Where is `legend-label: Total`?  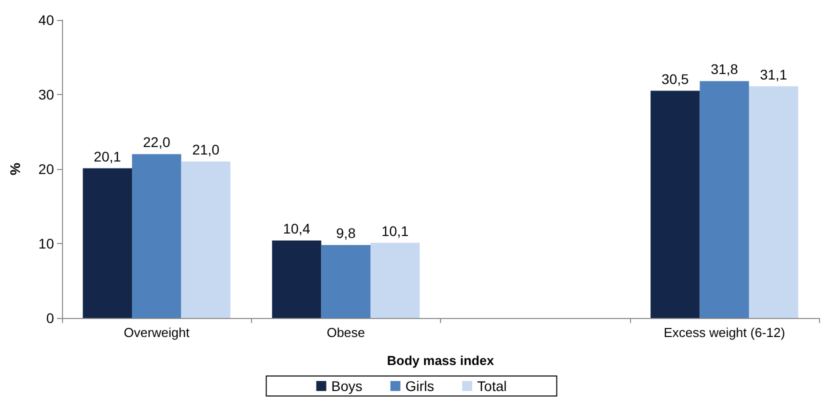
legend-label: Total is located at coordinates (492, 386).